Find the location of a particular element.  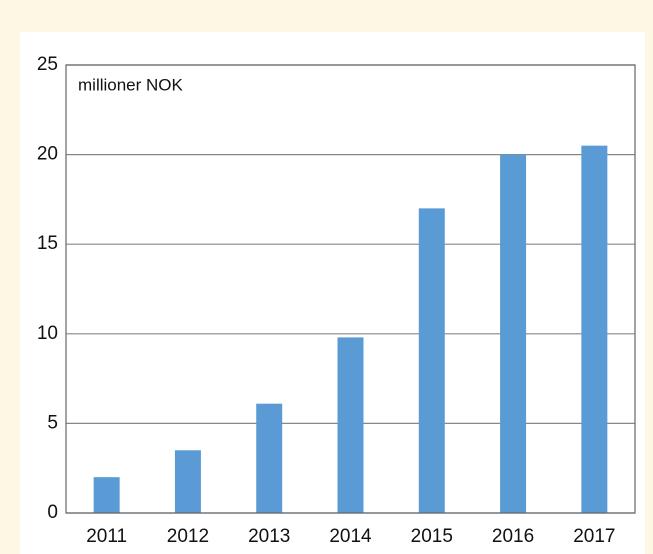

axis-label: millioner NOK is located at coordinates (131, 84).